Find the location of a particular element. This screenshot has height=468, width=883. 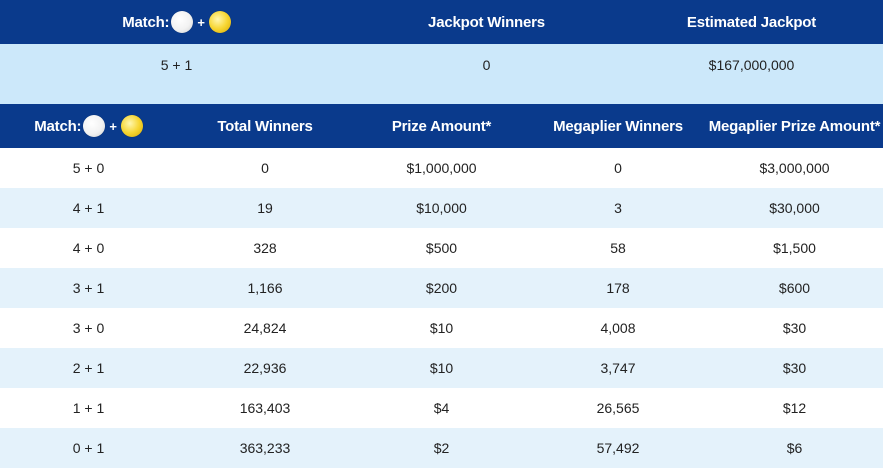

prize-amount-cell: $500 is located at coordinates (441, 248).